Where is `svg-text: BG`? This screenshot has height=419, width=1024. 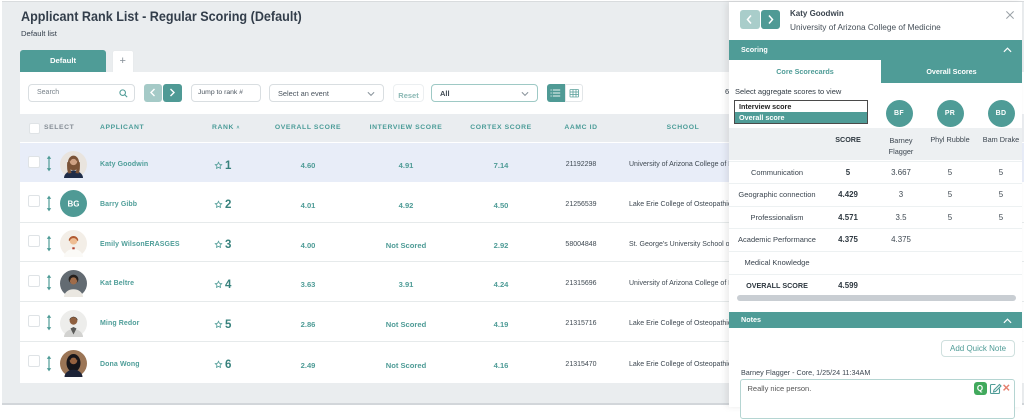
svg-text: BG is located at coordinates (73, 204).